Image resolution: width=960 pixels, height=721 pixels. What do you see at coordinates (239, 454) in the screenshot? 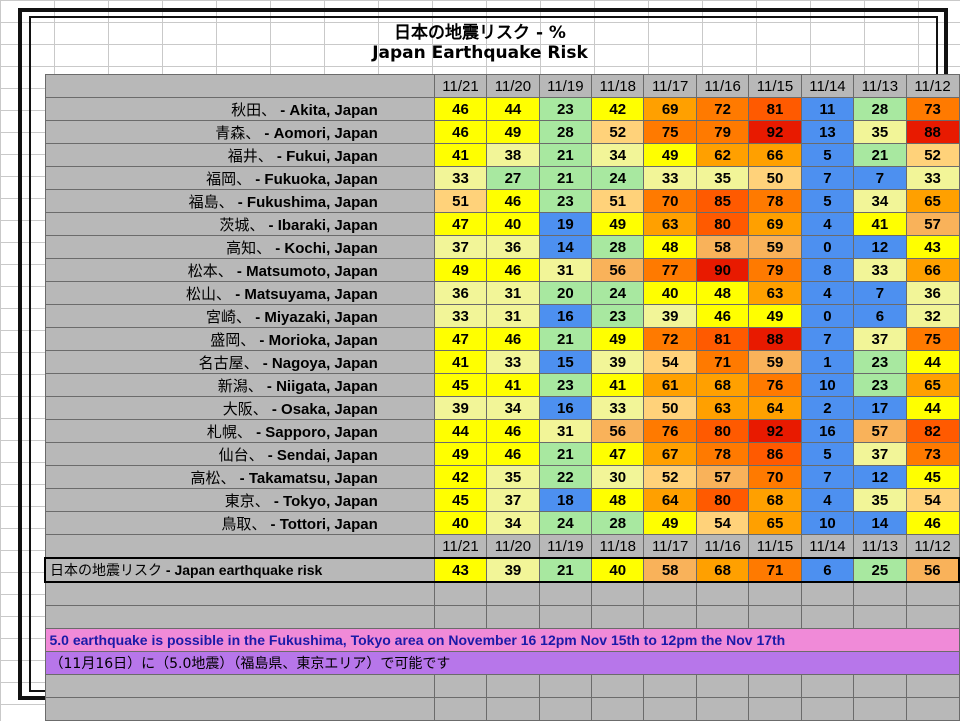
I see `city-name-cell: 仙台、 - Sendai, Japan` at bounding box center [239, 454].